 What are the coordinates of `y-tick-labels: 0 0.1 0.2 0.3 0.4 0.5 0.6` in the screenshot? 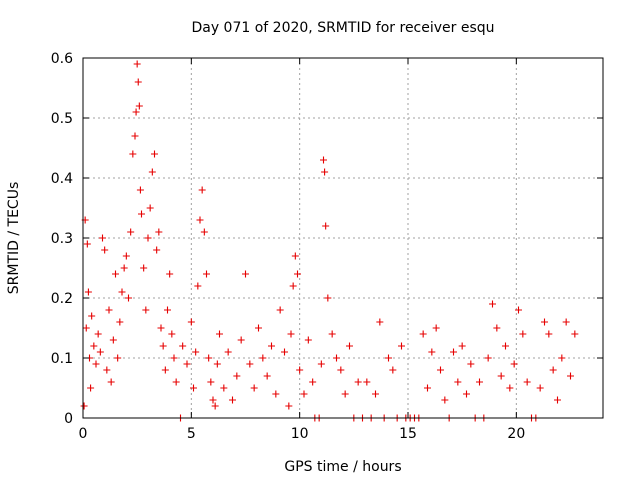 It's located at (62, 239).